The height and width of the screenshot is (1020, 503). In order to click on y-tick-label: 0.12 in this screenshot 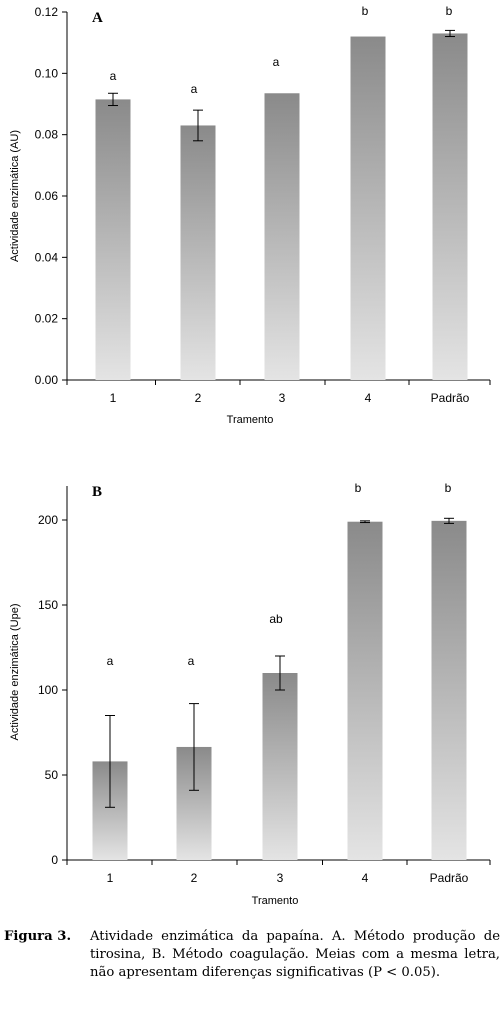, I will do `click(47, 12)`.